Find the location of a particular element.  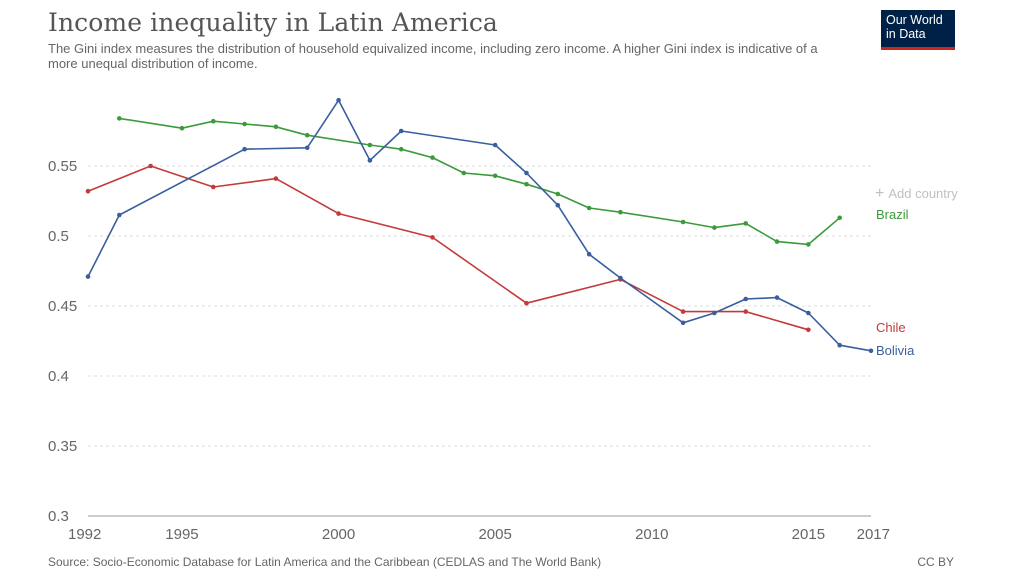

owid-logo: Our World in Data is located at coordinates (918, 30).